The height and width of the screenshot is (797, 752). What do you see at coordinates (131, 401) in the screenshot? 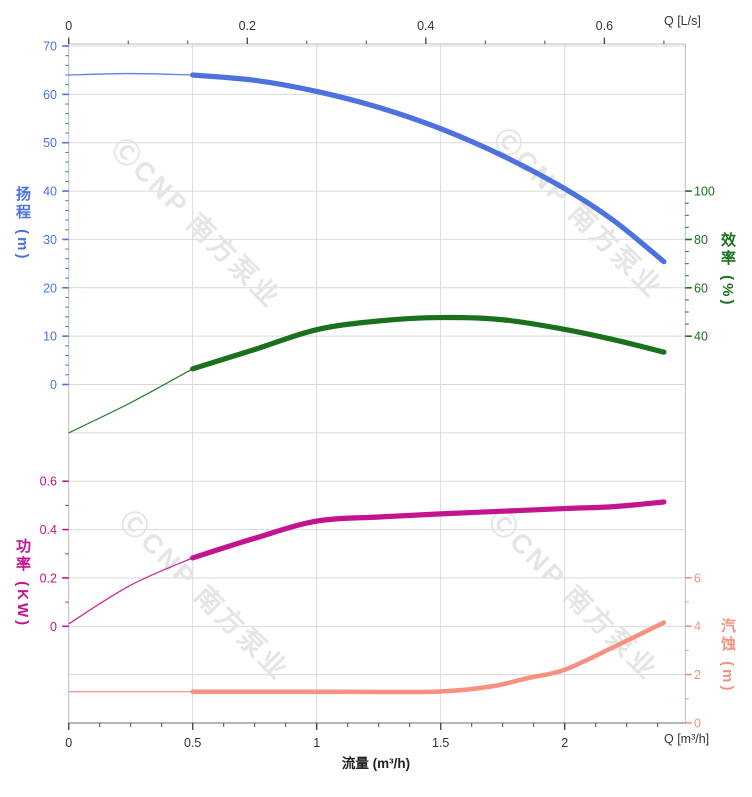
I see `efficiency-curve-thin` at bounding box center [131, 401].